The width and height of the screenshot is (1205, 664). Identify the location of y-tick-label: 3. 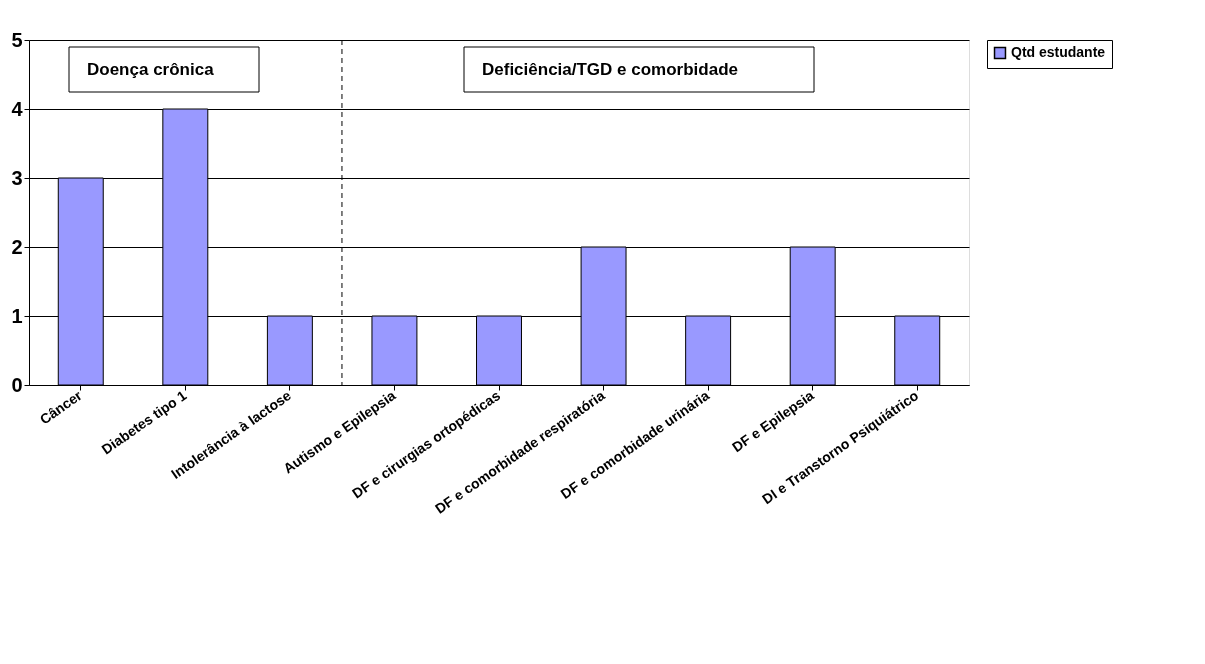
(17, 177).